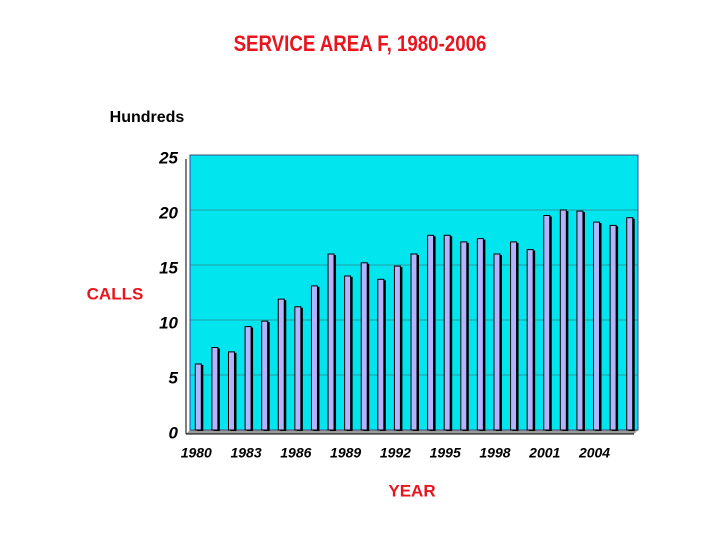  What do you see at coordinates (345, 453) in the screenshot?
I see `x-tick-label: 1989` at bounding box center [345, 453].